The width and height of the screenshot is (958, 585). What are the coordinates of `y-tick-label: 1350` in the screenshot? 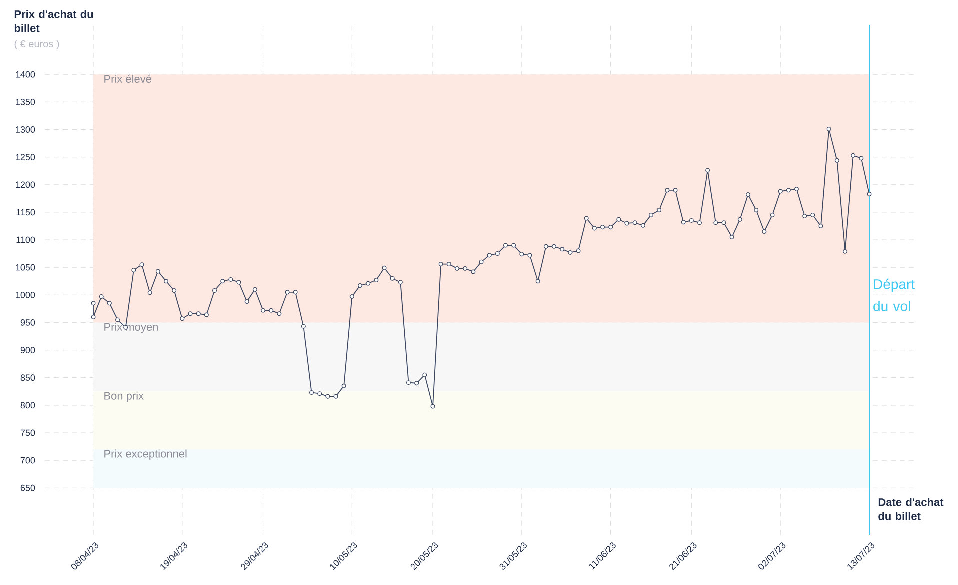 It's located at (26, 102).